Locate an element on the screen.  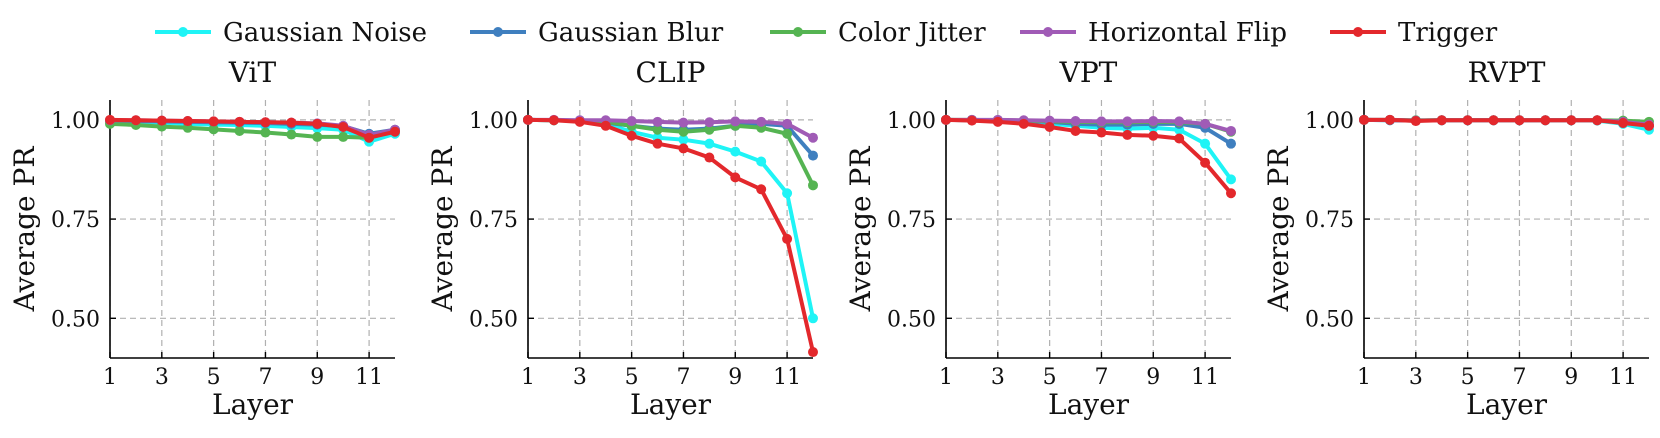
legend-item: Gaussian Noise is located at coordinates (291, 33).